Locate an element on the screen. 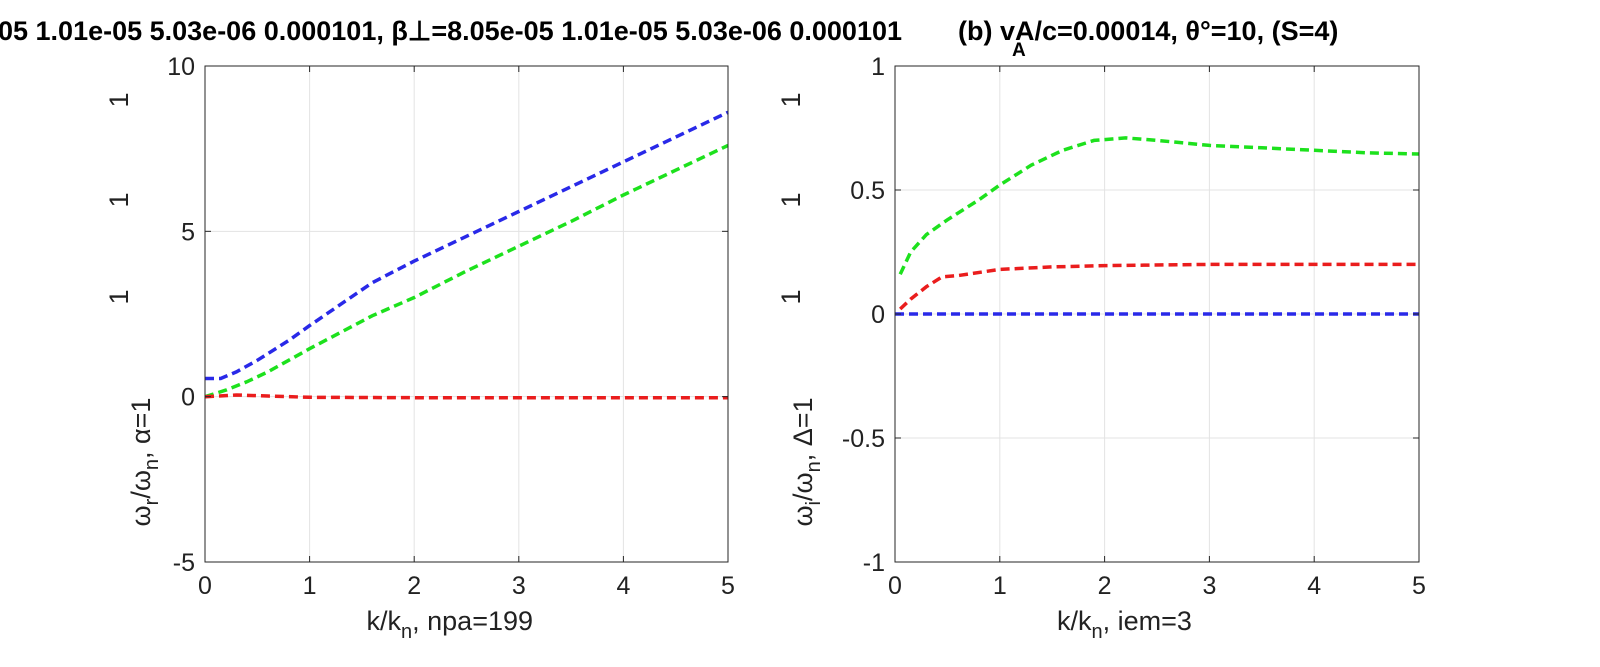 The width and height of the screenshot is (1600, 667). y-axis-label: ωr/ωn, α=1 is located at coordinates (144, 462).